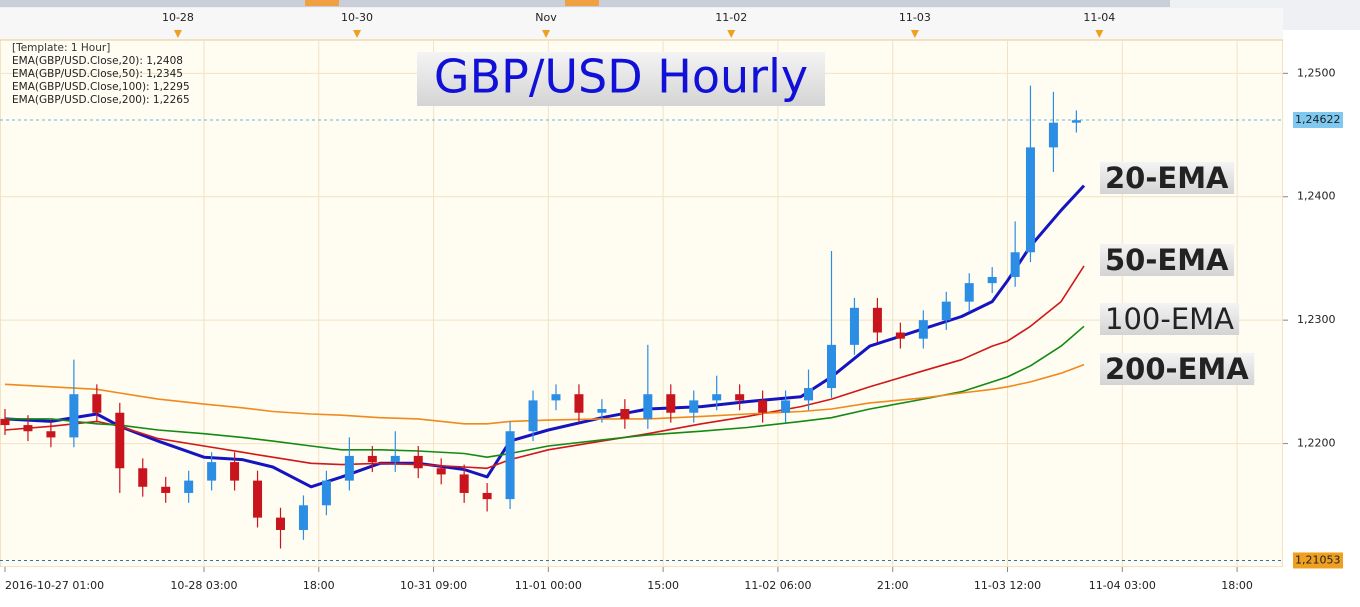 The width and height of the screenshot is (1360, 607). Describe the element at coordinates (54, 585) in the screenshot. I see `x-tick-label: 2016-10-27 01:00` at that location.